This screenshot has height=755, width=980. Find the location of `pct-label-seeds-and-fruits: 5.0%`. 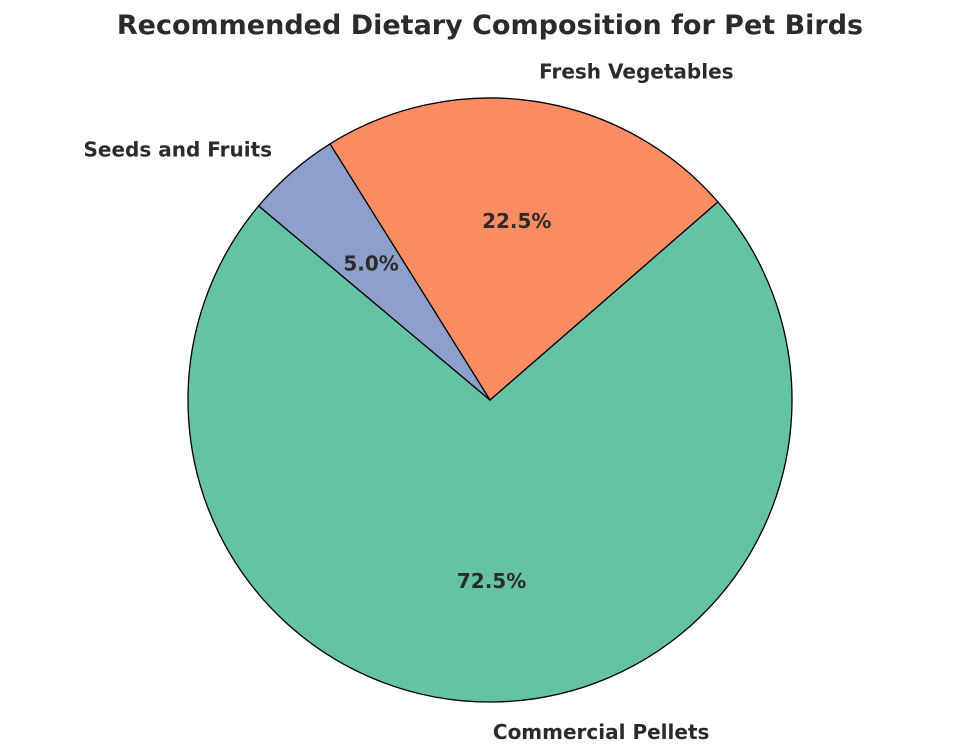

pct-label-seeds-and-fruits: 5.0% is located at coordinates (370, 263).